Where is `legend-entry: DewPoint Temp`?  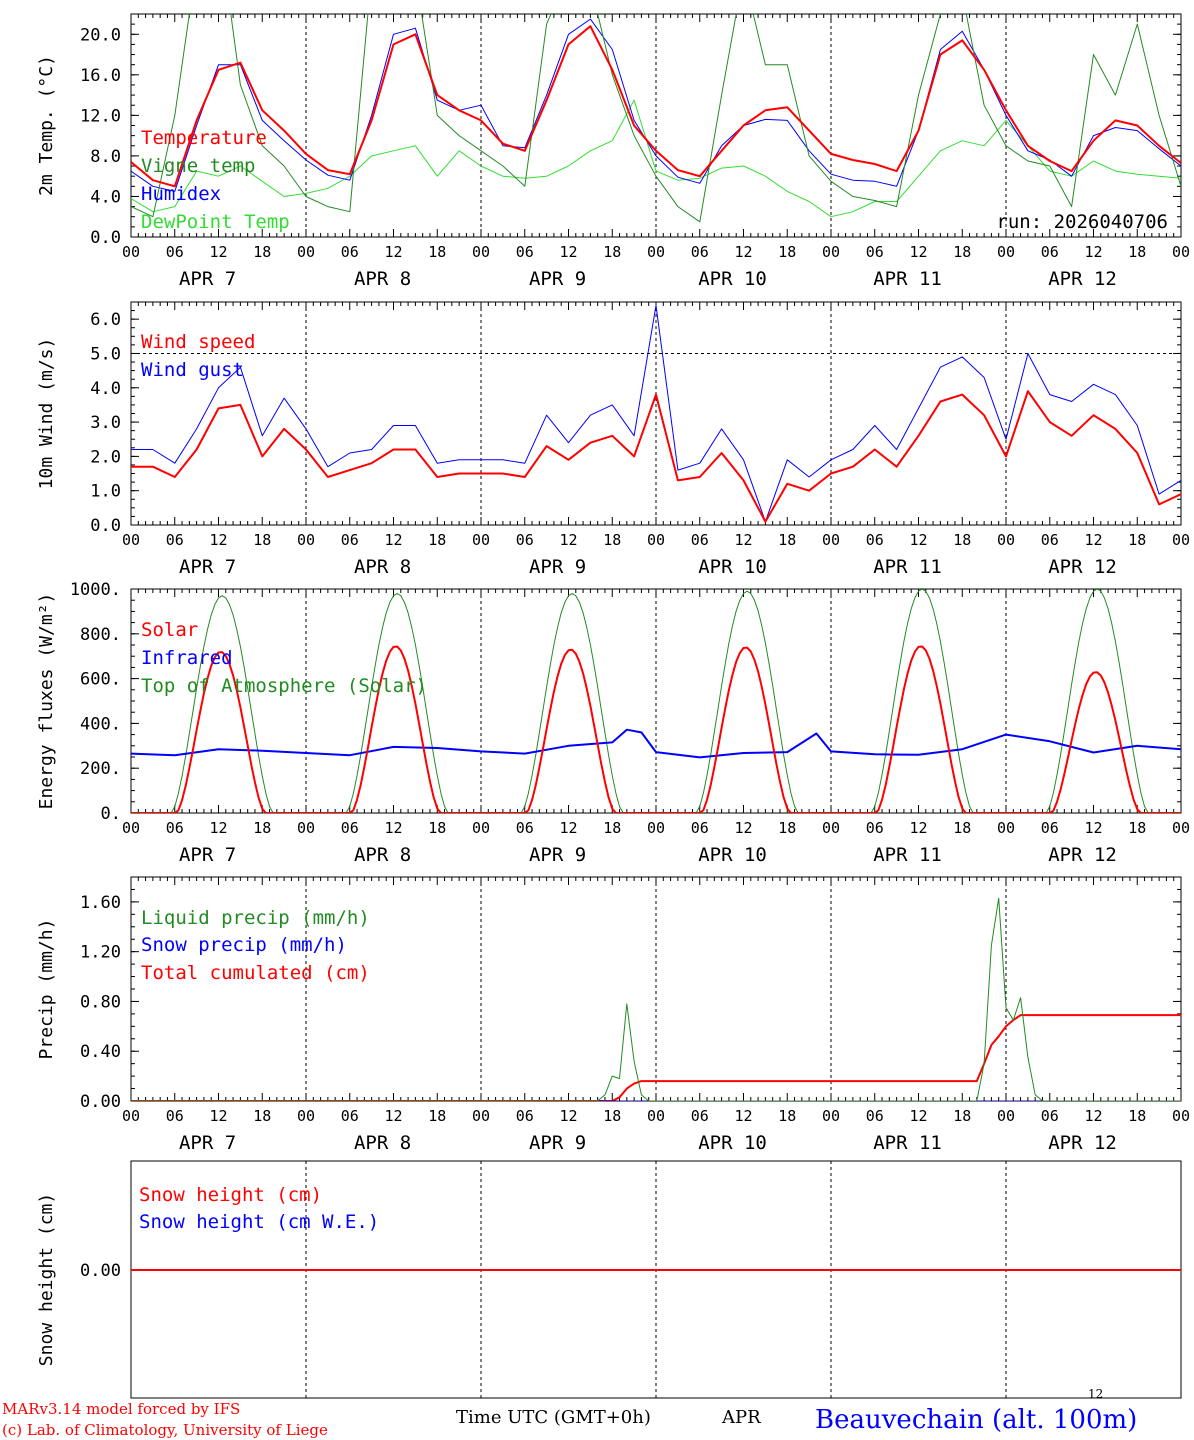 legend-entry: DewPoint Temp is located at coordinates (215, 222).